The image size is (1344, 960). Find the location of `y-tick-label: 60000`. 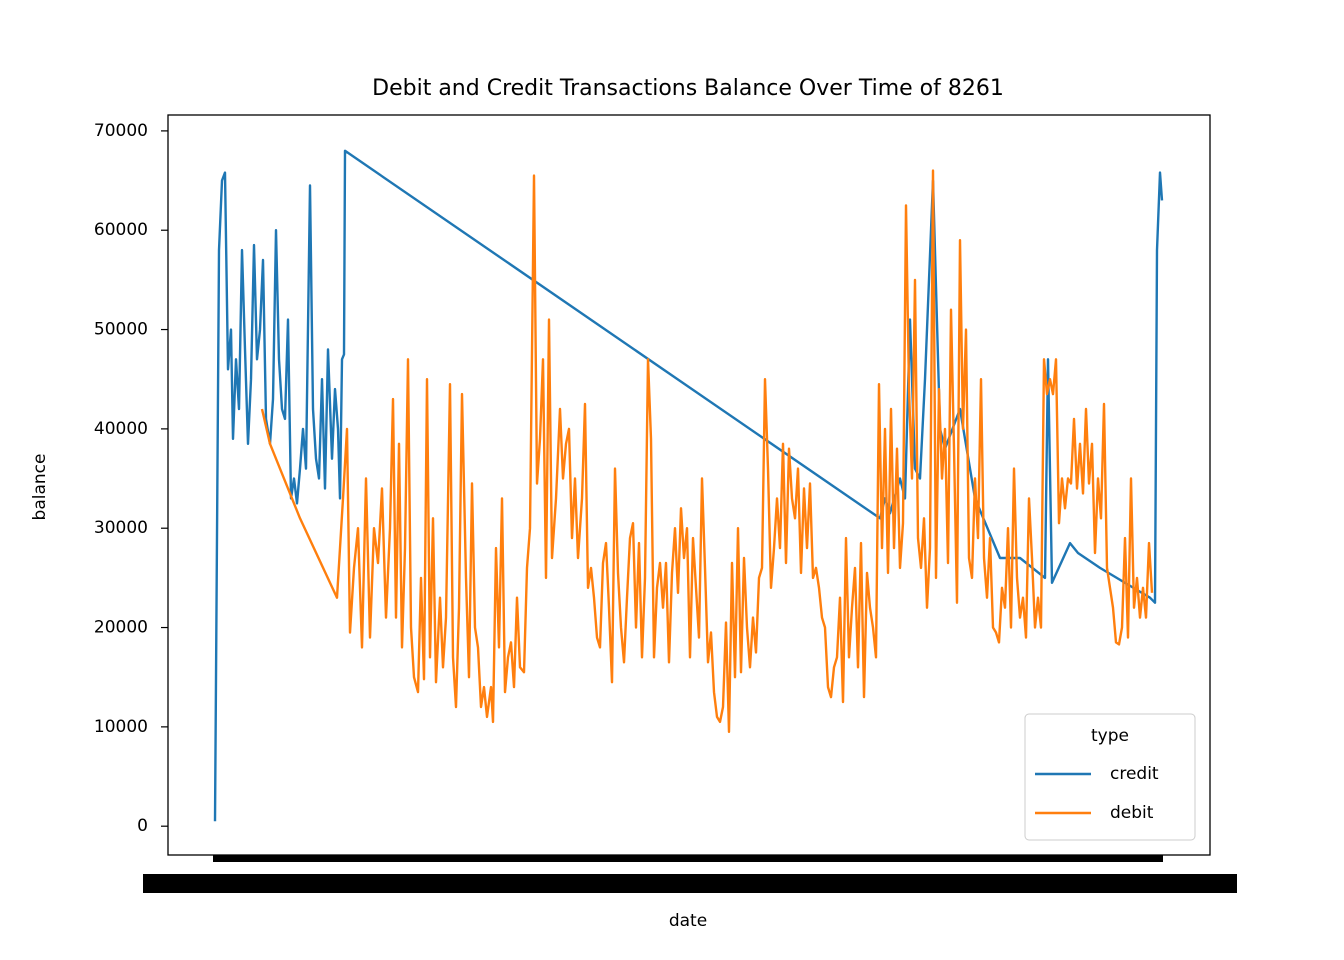

y-tick-label: 60000 is located at coordinates (121, 230).